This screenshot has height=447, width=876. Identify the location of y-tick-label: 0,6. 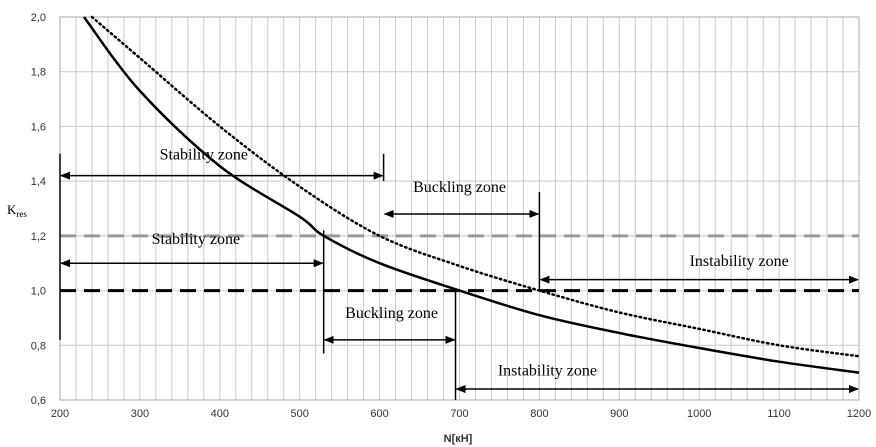
(38, 401).